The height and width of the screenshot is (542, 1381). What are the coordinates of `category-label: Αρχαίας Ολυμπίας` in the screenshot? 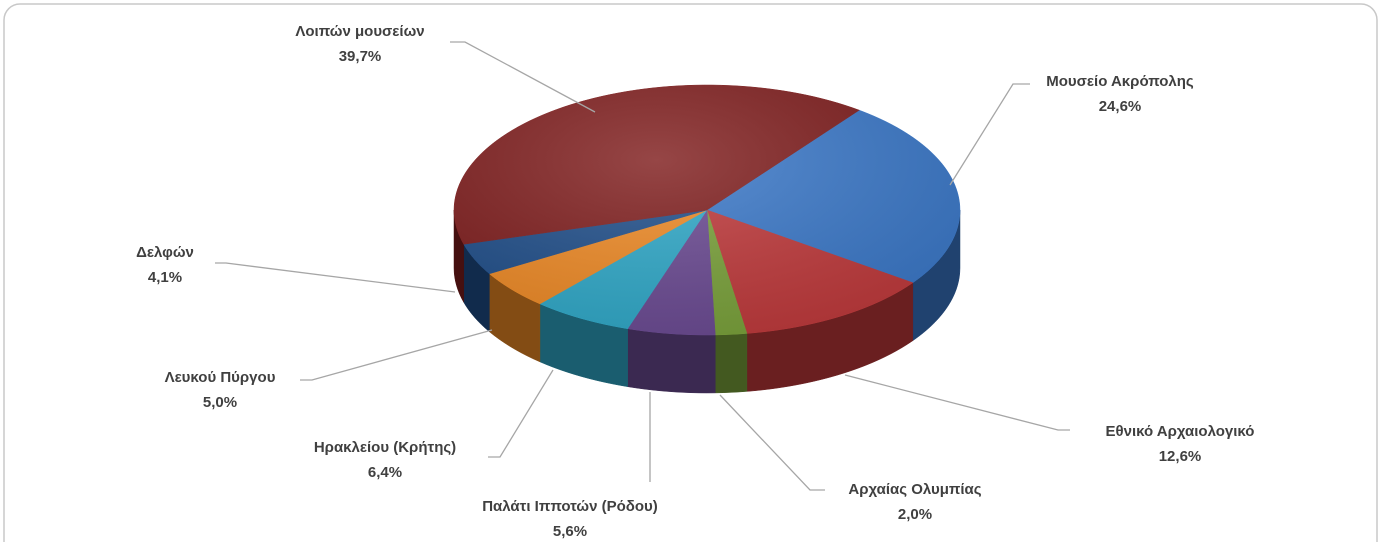 It's located at (914, 489).